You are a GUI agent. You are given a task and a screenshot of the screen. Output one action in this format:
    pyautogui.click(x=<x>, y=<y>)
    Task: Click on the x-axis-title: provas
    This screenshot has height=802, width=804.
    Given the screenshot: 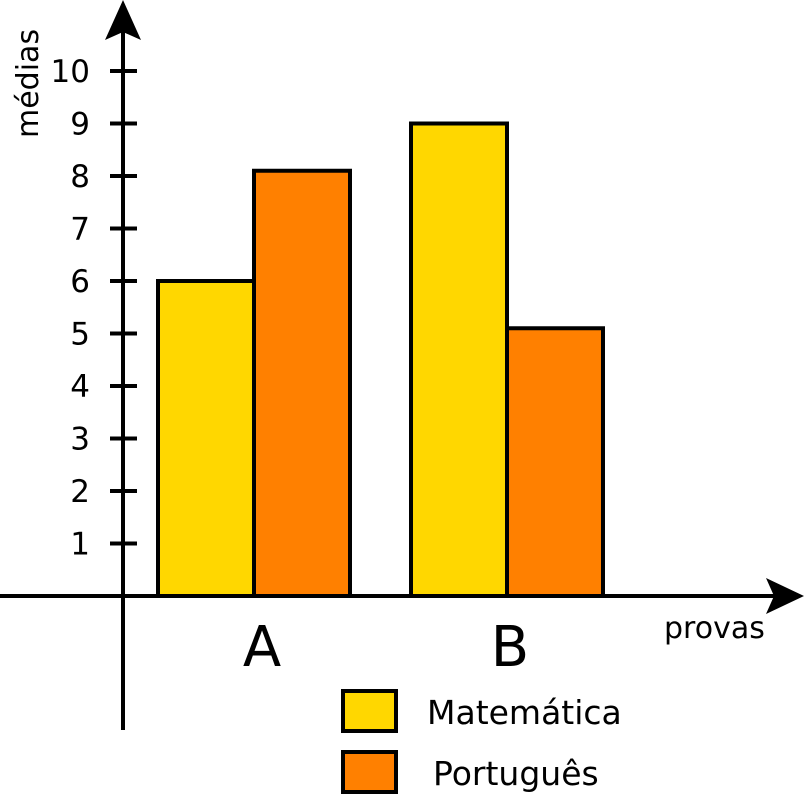 What is the action you would take?
    pyautogui.click(x=714, y=628)
    